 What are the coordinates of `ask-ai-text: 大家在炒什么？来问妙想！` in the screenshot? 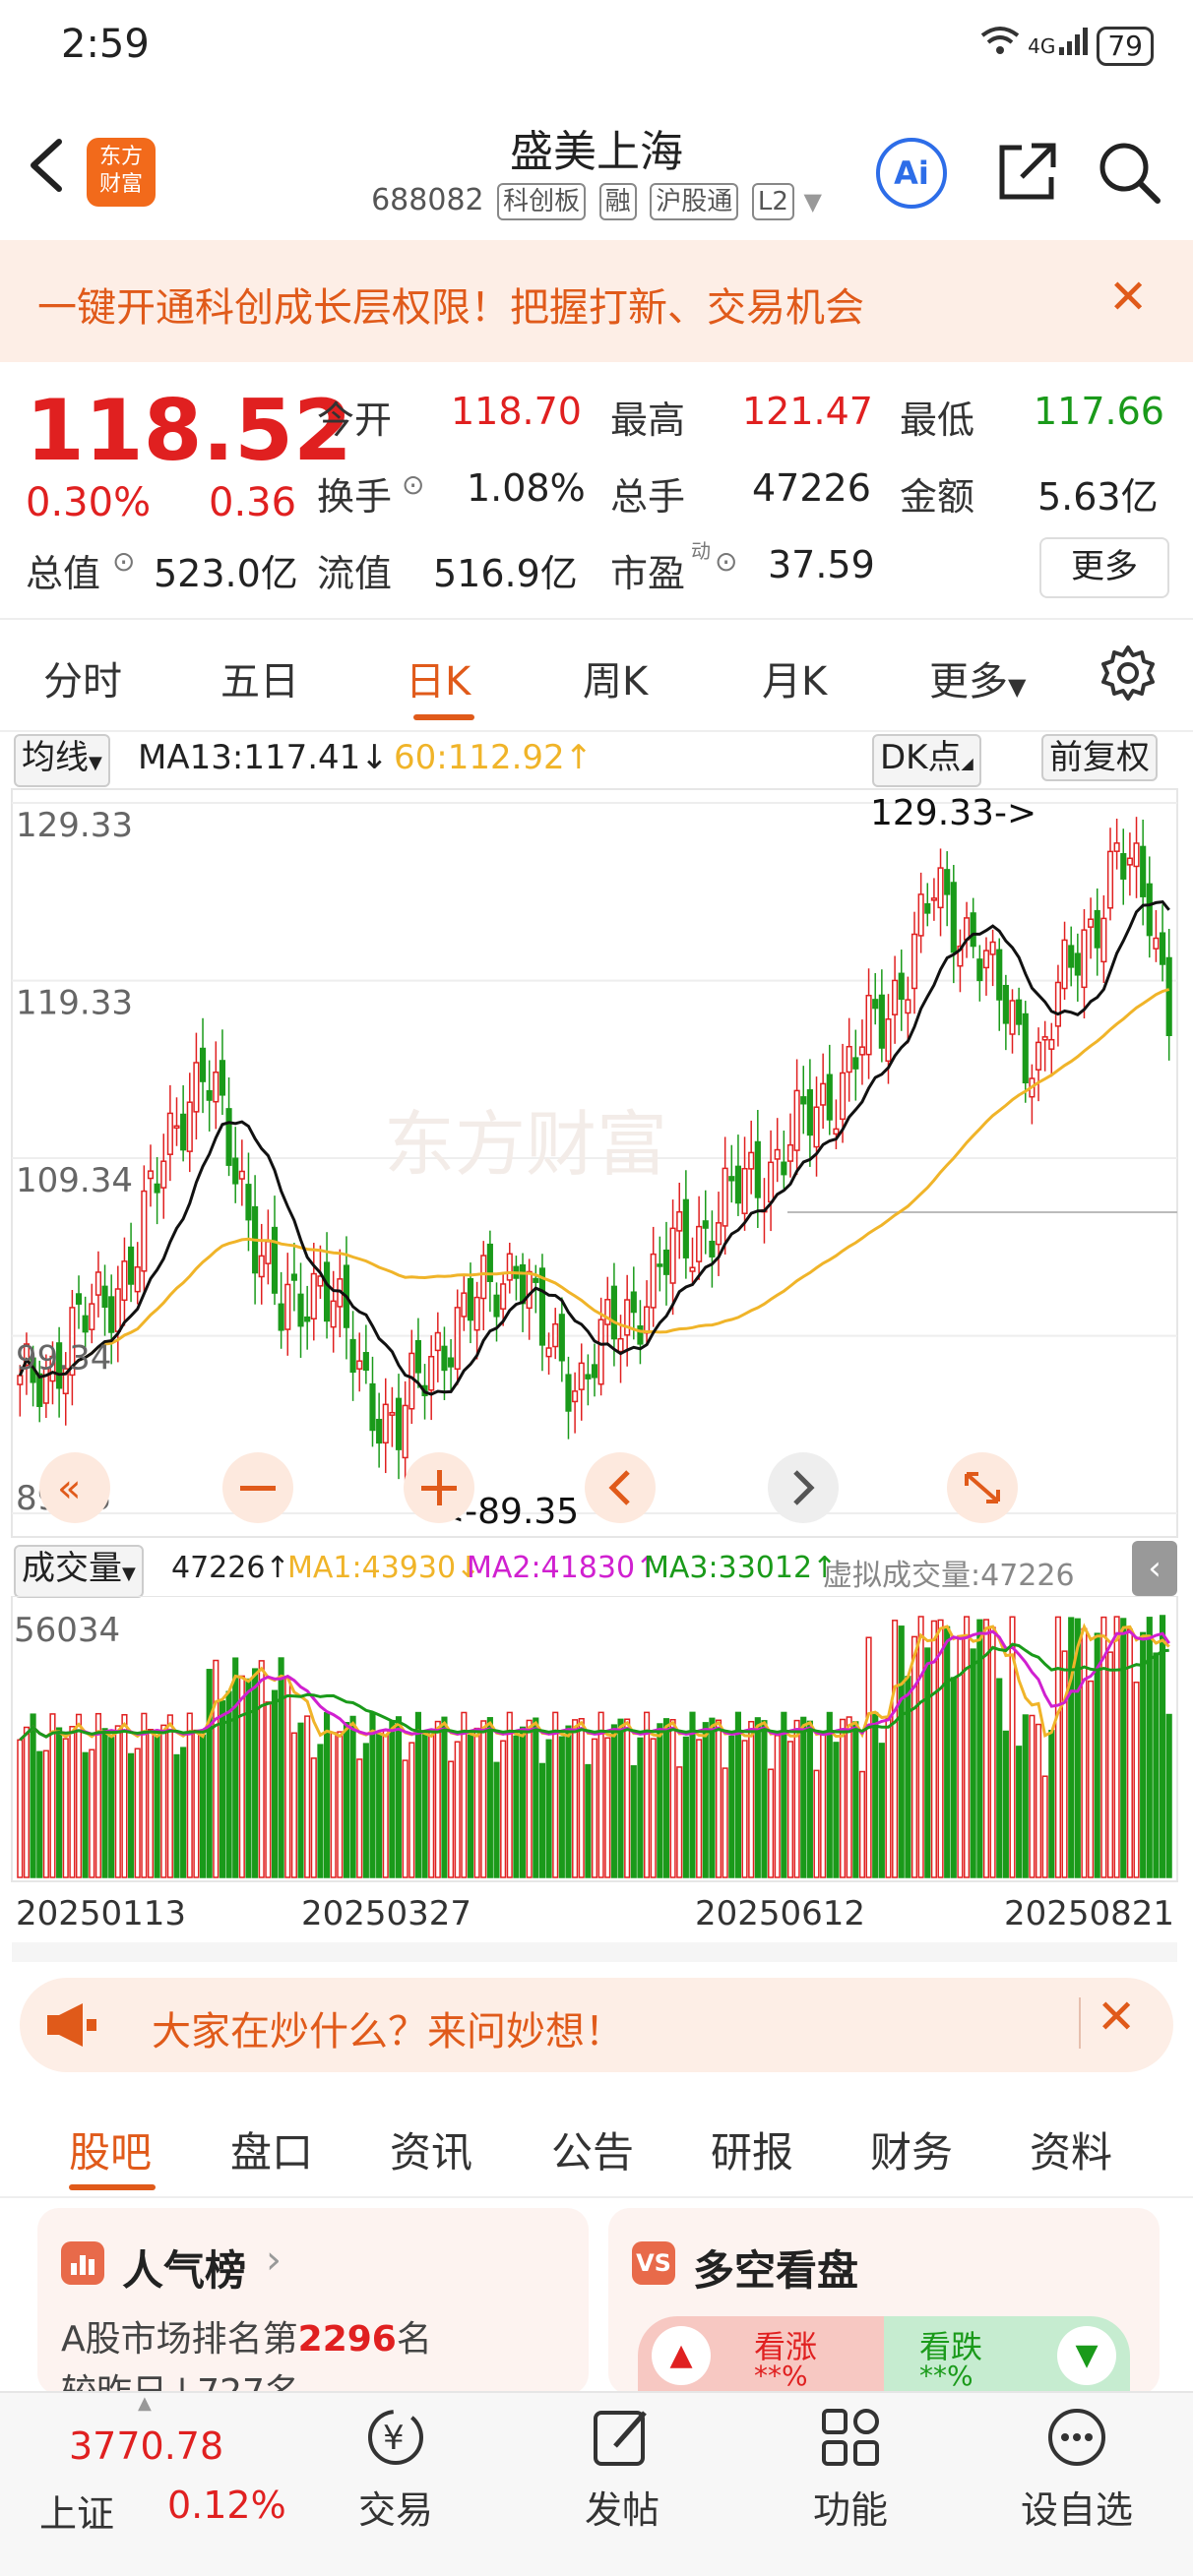 It's located at (388, 2032).